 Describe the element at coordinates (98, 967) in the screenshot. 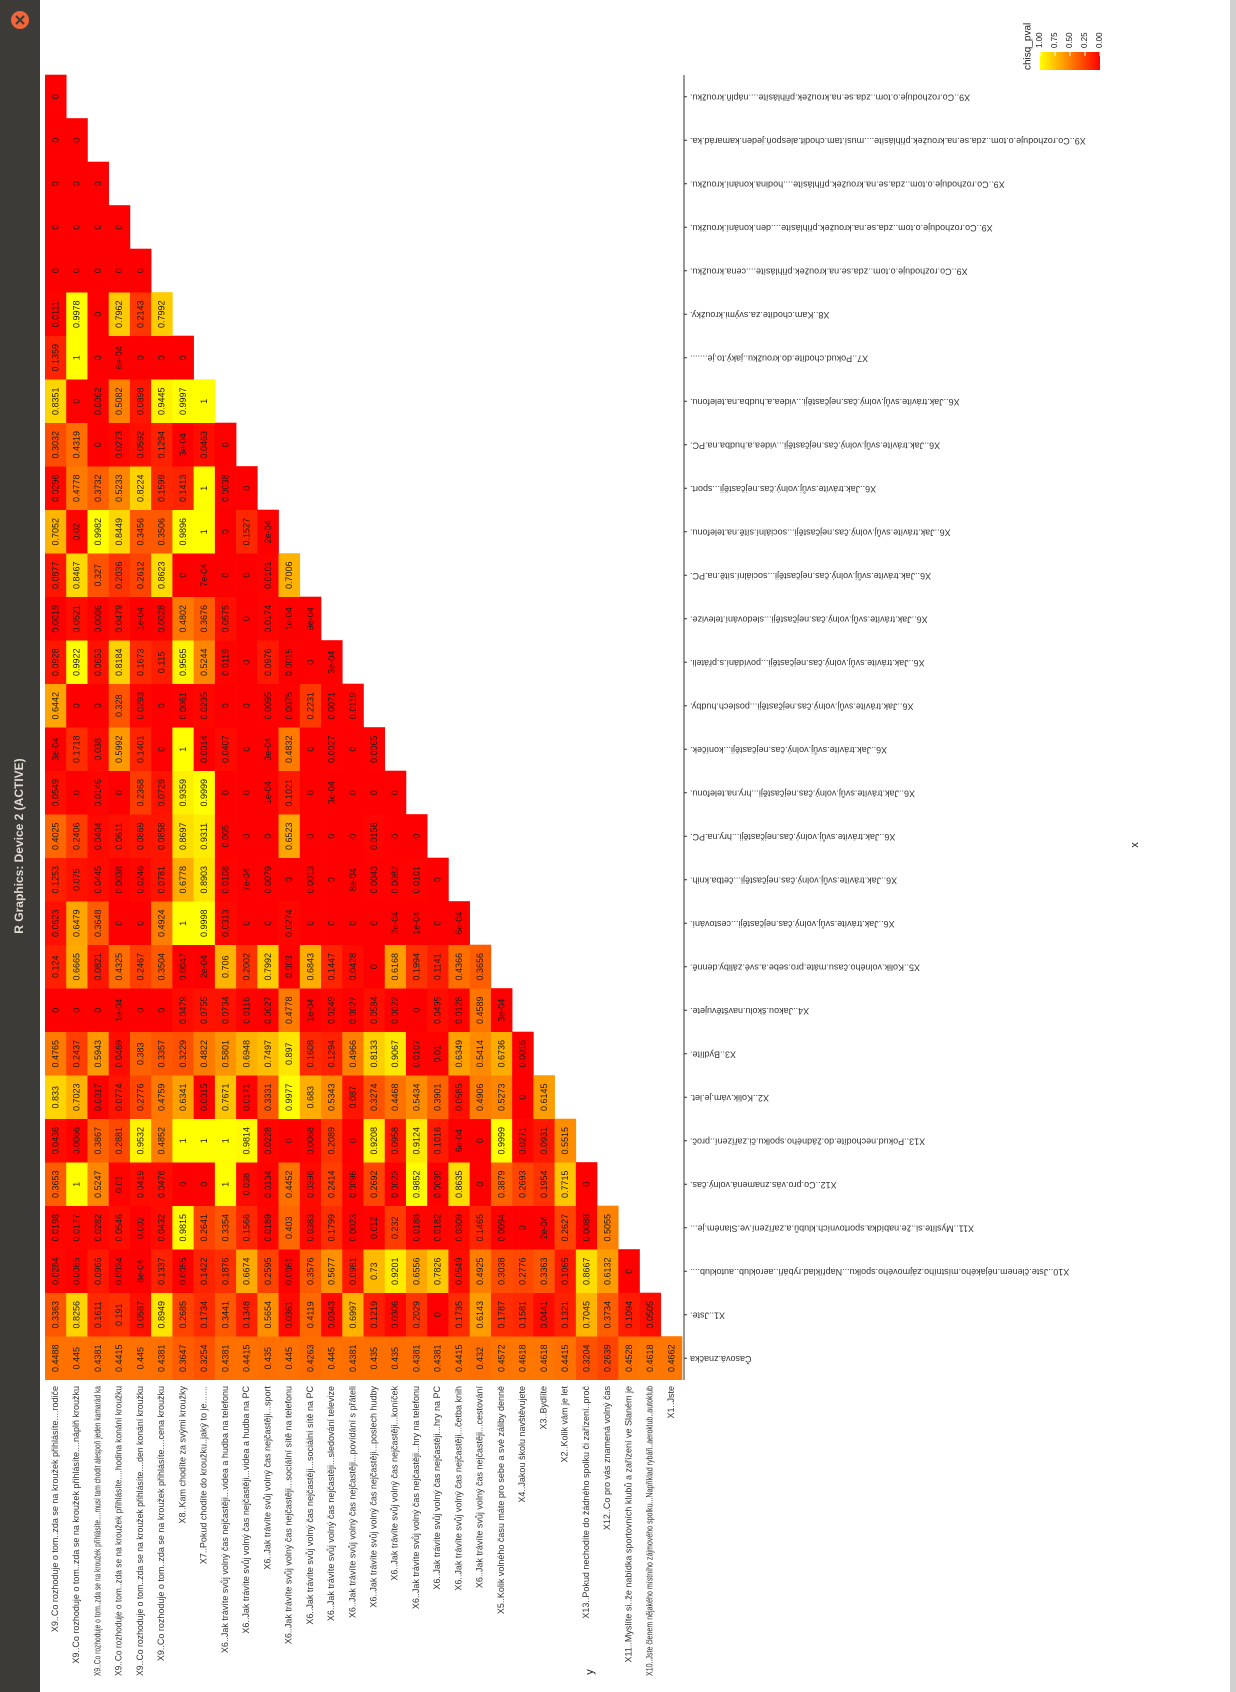

I see `cell-label: 0.0821` at that location.